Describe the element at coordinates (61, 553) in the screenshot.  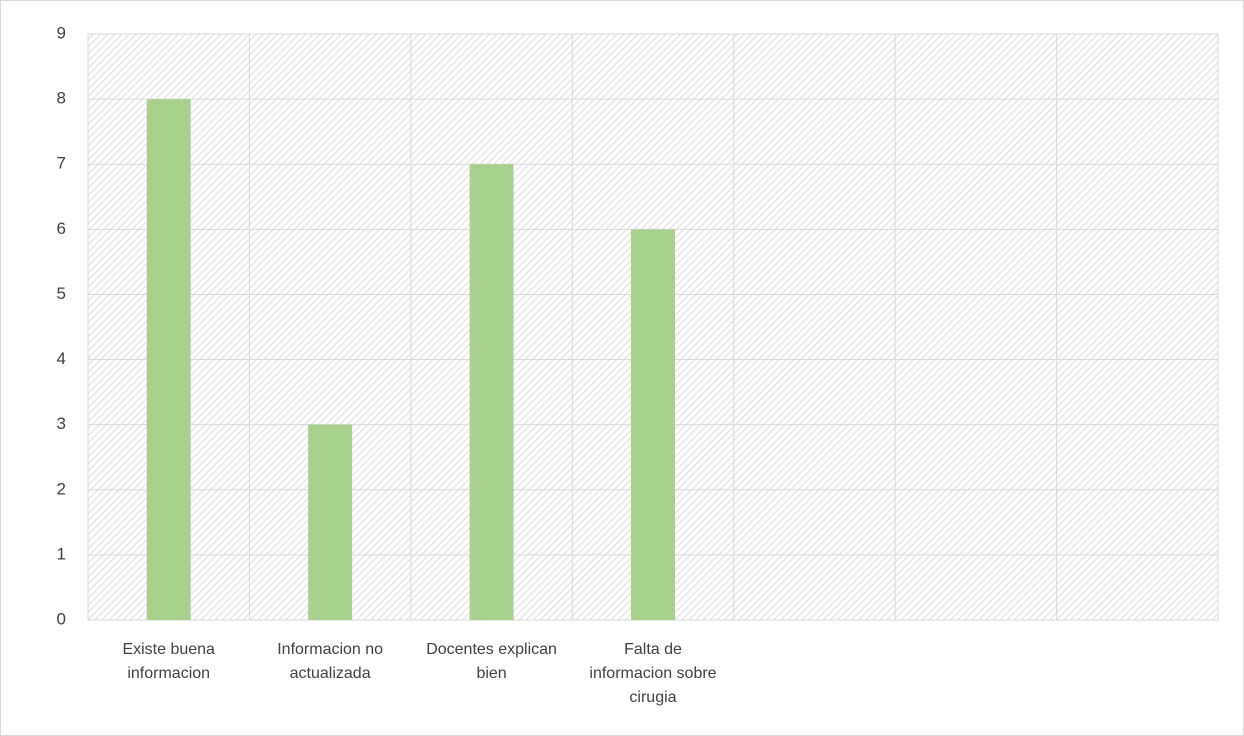
I see `y-tick-label: 1` at that location.